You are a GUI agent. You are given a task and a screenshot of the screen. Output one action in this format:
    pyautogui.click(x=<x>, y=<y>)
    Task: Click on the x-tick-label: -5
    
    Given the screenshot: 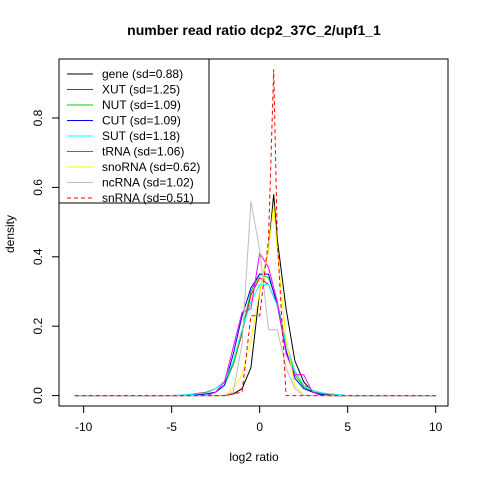 What is the action you would take?
    pyautogui.click(x=171, y=427)
    